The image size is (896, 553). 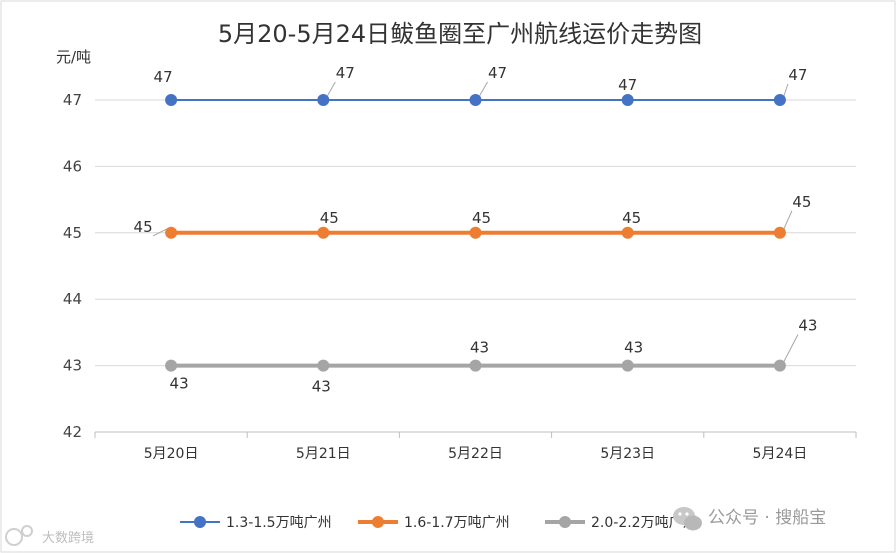 What do you see at coordinates (19, 535) in the screenshot?
I see `brand-logo-icon` at bounding box center [19, 535].